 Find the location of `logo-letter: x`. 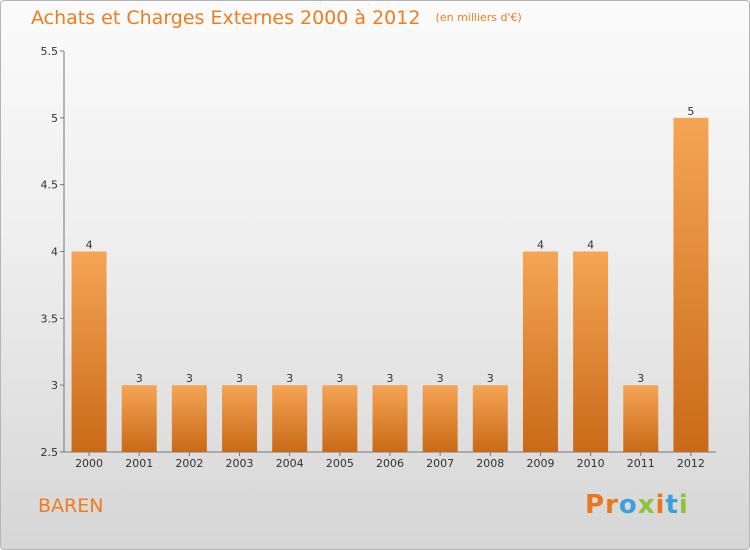

logo-letter: x is located at coordinates (646, 505).